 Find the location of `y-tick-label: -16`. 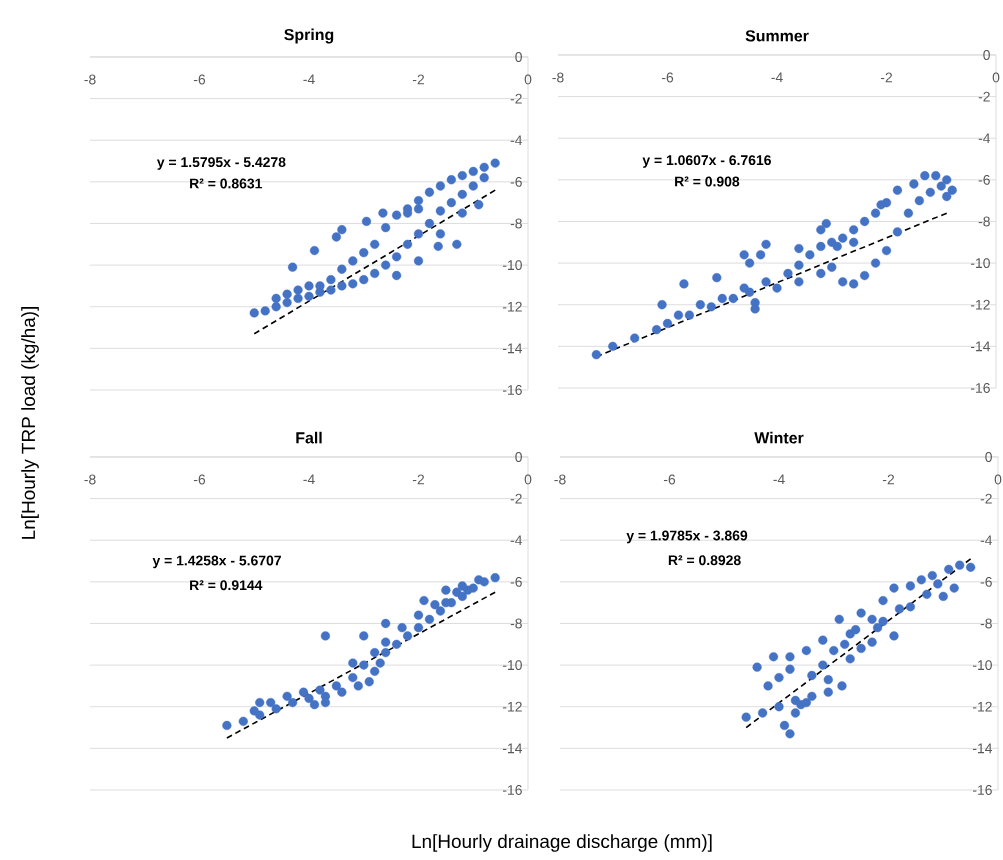

y-tick-label: -16 is located at coordinates (512, 390).